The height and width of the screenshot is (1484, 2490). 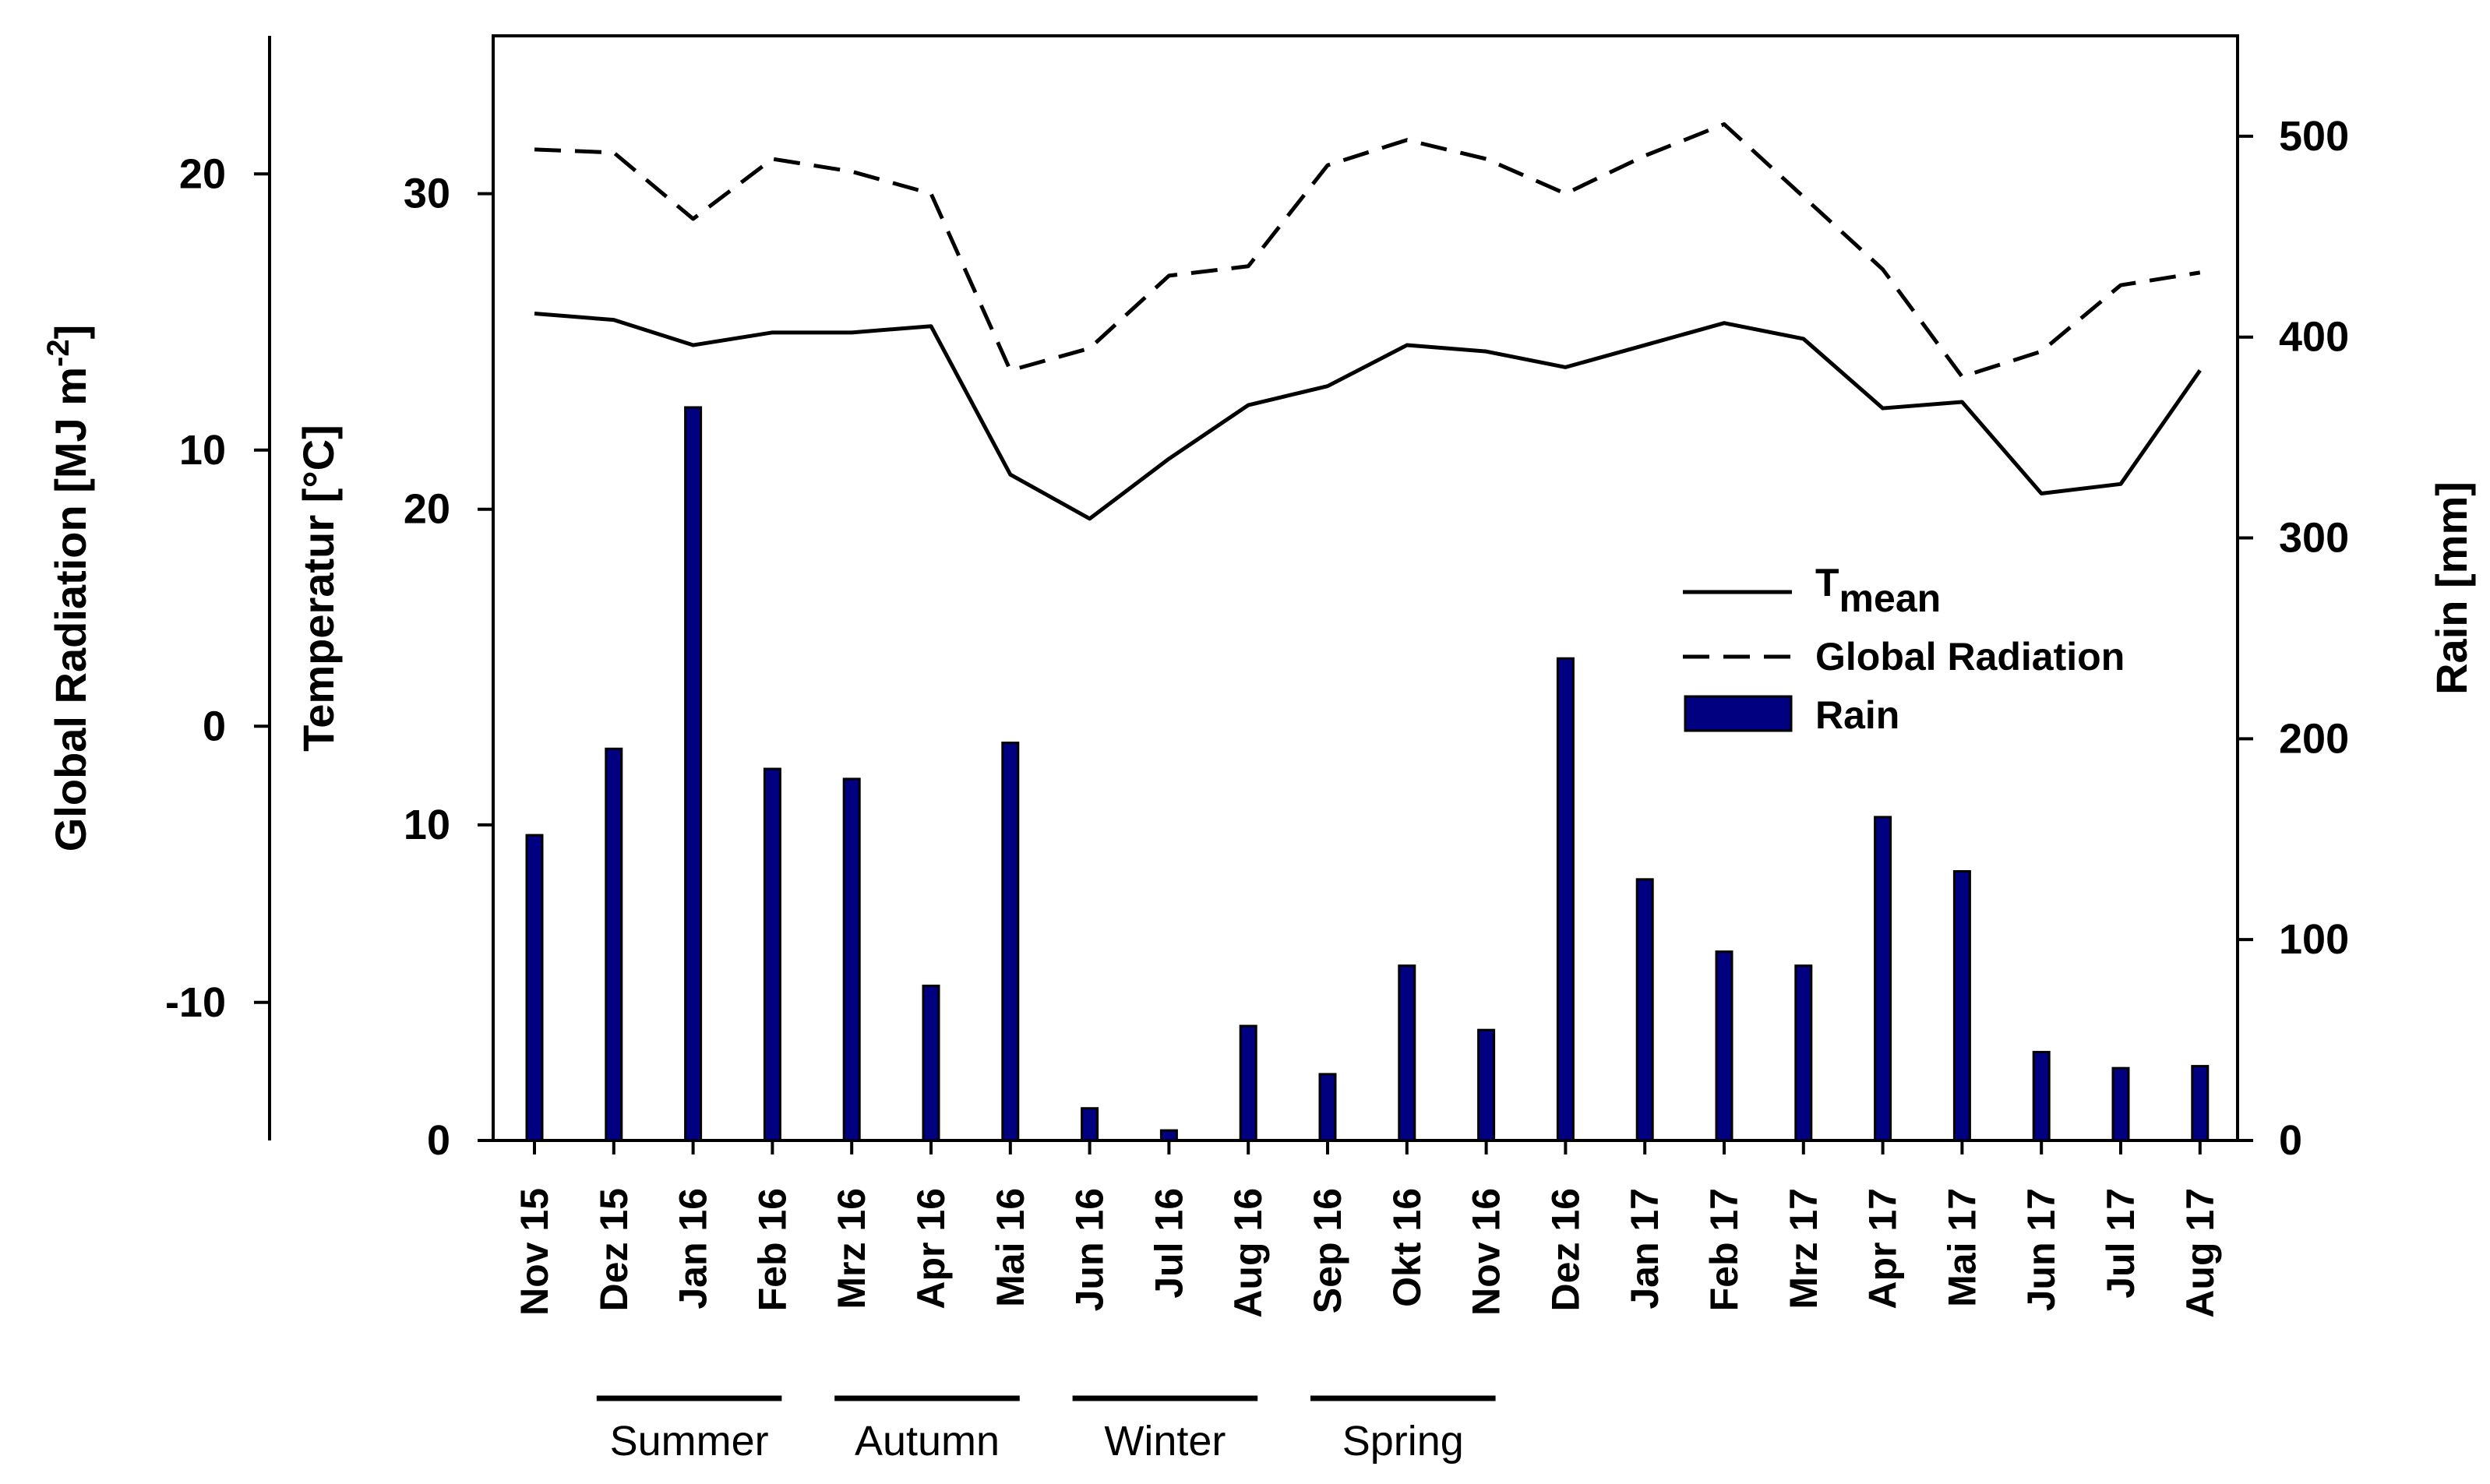 I want to click on radiation-tick-label: -10, so click(x=196, y=1002).